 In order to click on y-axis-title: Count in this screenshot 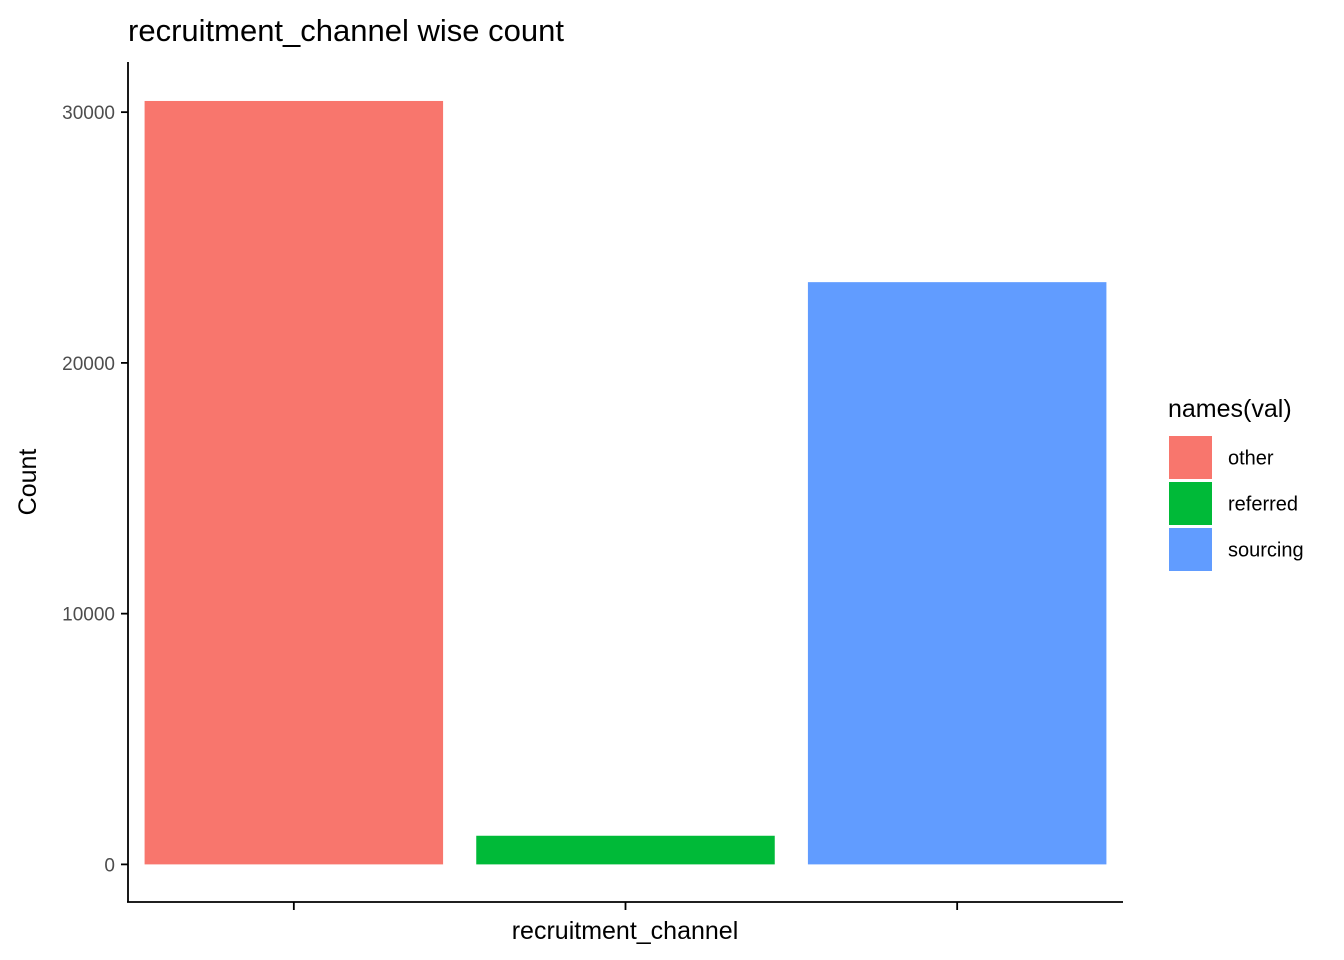, I will do `click(28, 482)`.